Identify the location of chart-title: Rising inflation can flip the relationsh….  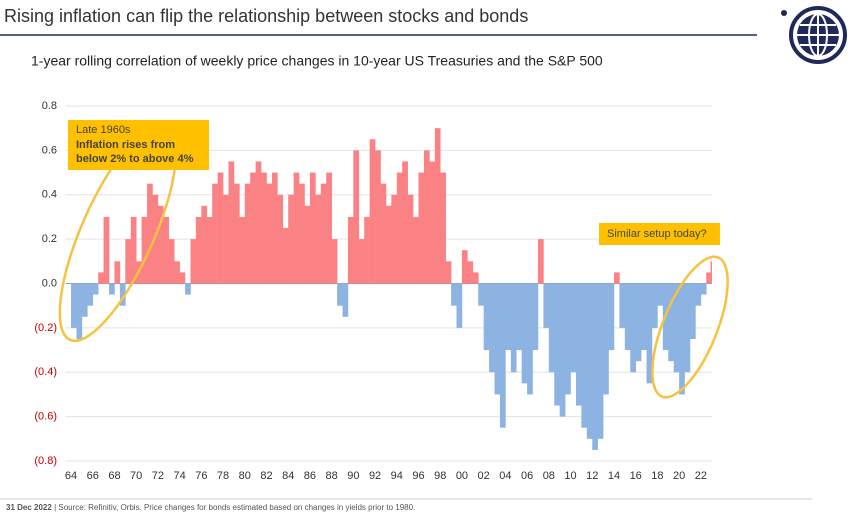
(266, 16).